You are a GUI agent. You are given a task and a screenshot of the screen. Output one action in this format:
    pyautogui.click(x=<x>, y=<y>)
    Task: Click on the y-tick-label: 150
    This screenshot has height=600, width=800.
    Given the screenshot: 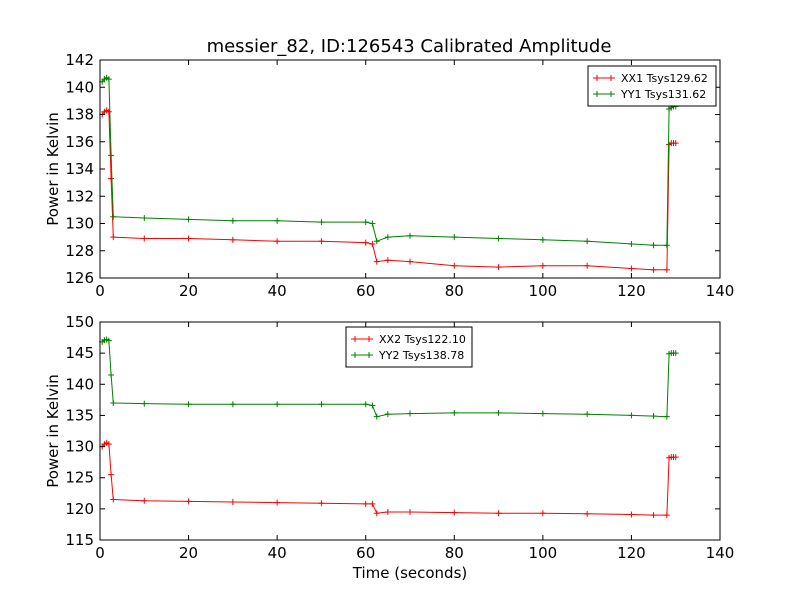 What is the action you would take?
    pyautogui.click(x=79, y=322)
    